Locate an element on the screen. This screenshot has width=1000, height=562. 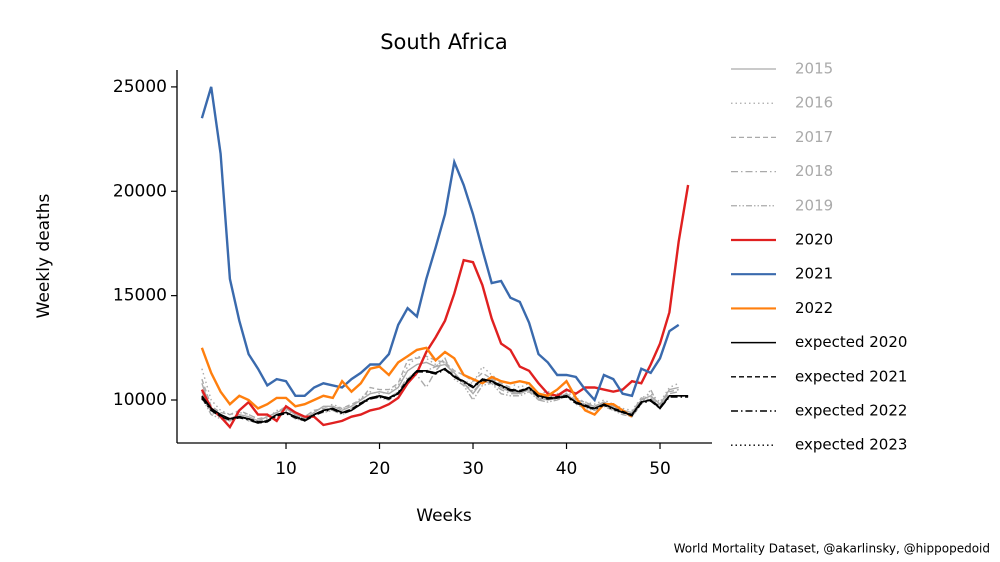
legend-label: expected 2022 is located at coordinates (851, 411).